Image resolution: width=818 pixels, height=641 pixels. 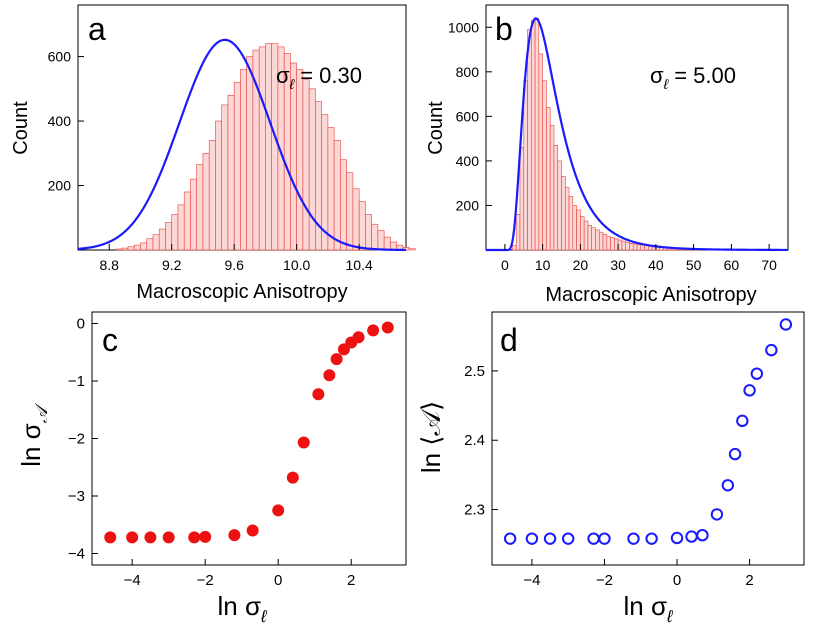 What do you see at coordinates (76, 554) in the screenshot?
I see `y-tick-label: −4` at bounding box center [76, 554].